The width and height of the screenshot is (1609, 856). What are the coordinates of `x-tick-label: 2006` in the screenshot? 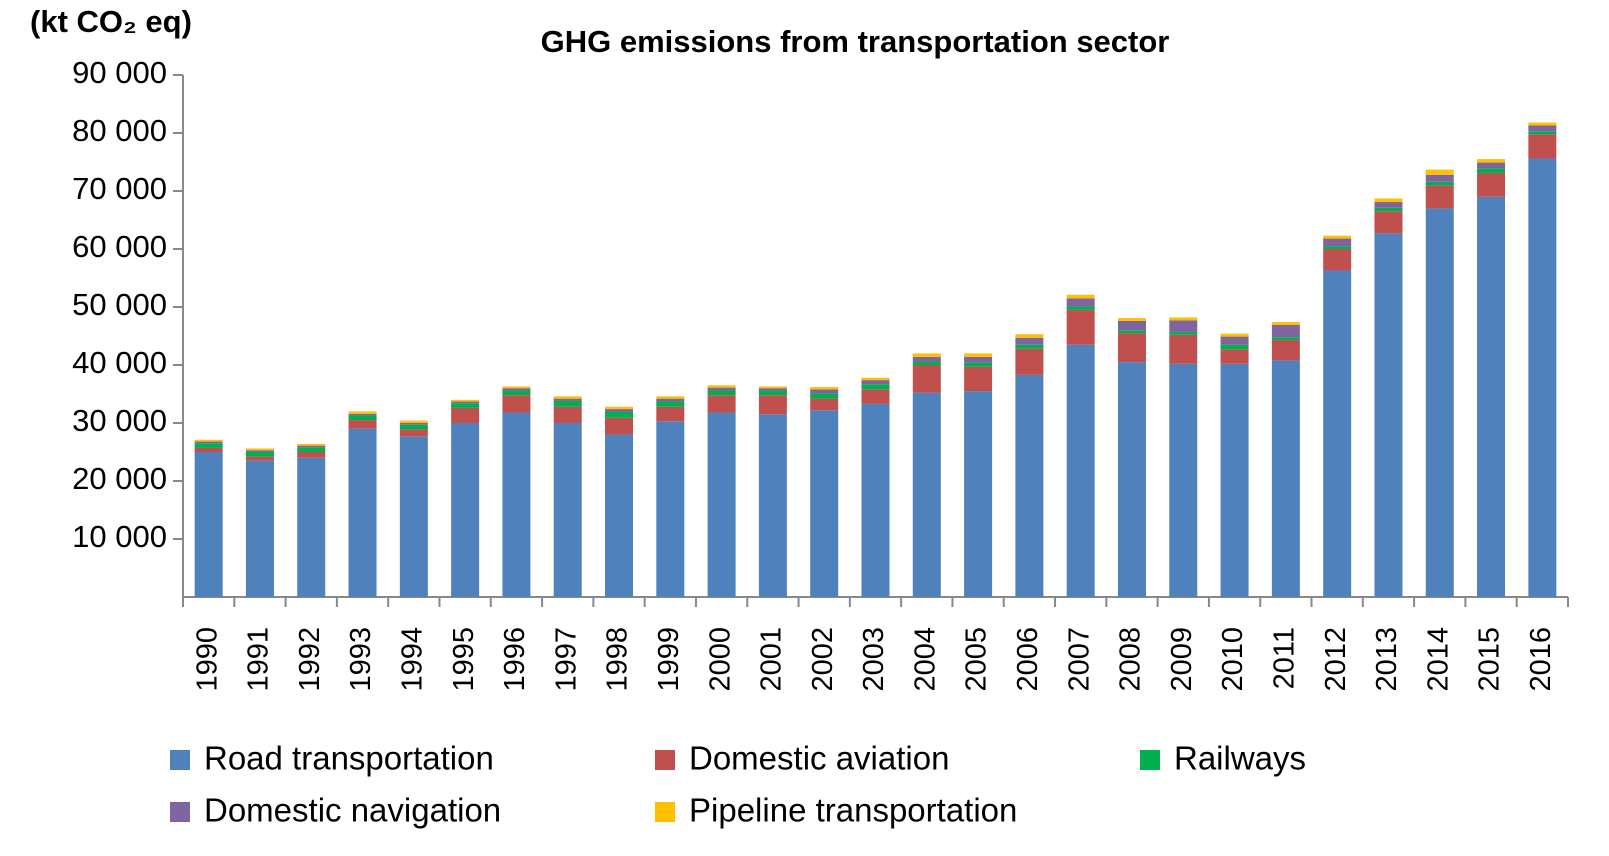 It's located at (1028, 659).